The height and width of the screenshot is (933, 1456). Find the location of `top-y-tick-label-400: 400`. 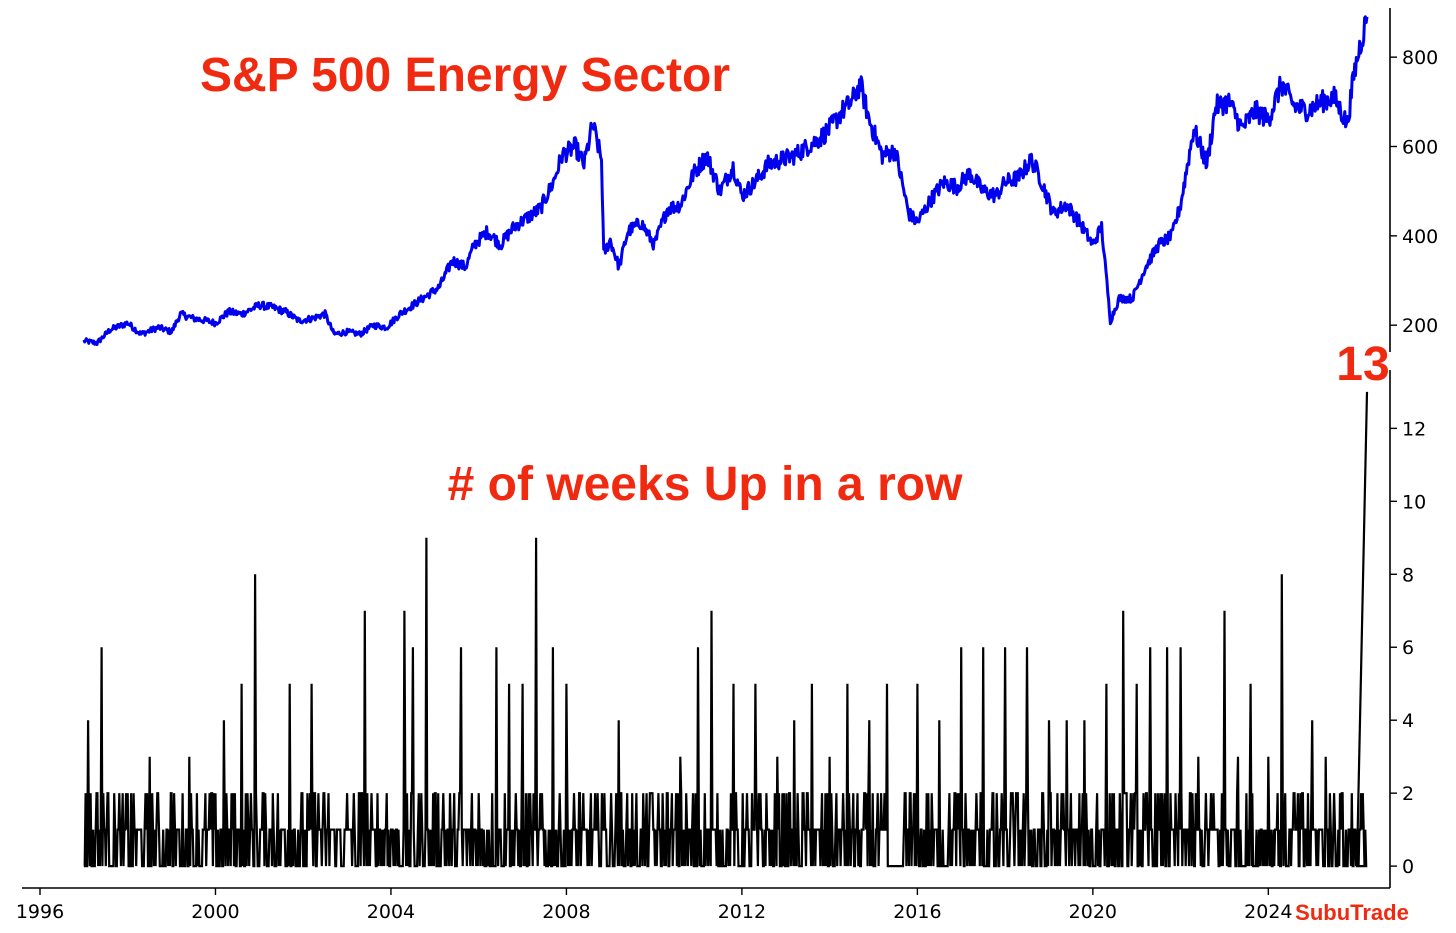

top-y-tick-label-400: 400 is located at coordinates (1420, 237).